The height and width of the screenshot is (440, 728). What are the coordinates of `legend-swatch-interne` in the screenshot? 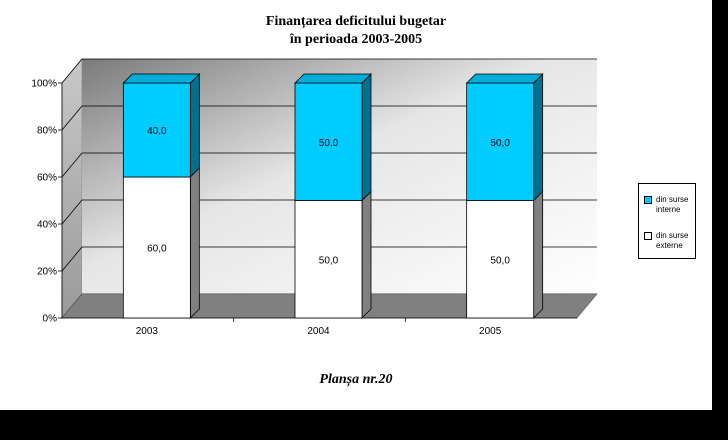 It's located at (648, 200).